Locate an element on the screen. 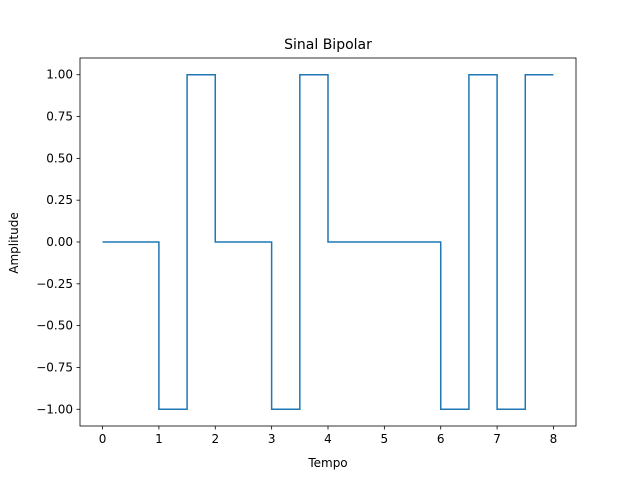 The image size is (640, 480). y-tick-label: 0.75 is located at coordinates (59, 117).